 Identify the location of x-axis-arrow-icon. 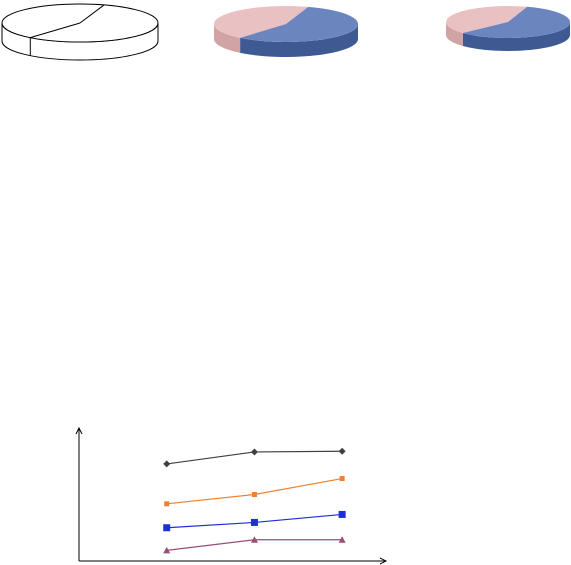
(383, 561).